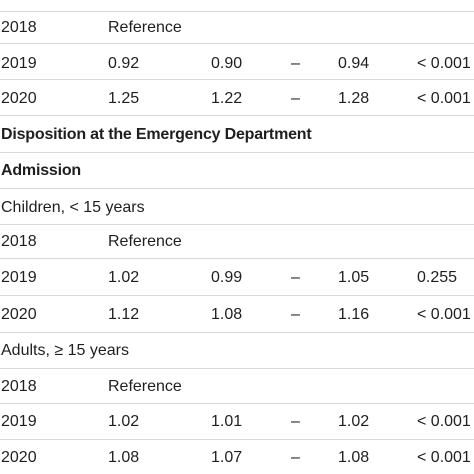 This screenshot has height=474, width=474. I want to click on ci-lower-cell: 1.07, so click(227, 457).